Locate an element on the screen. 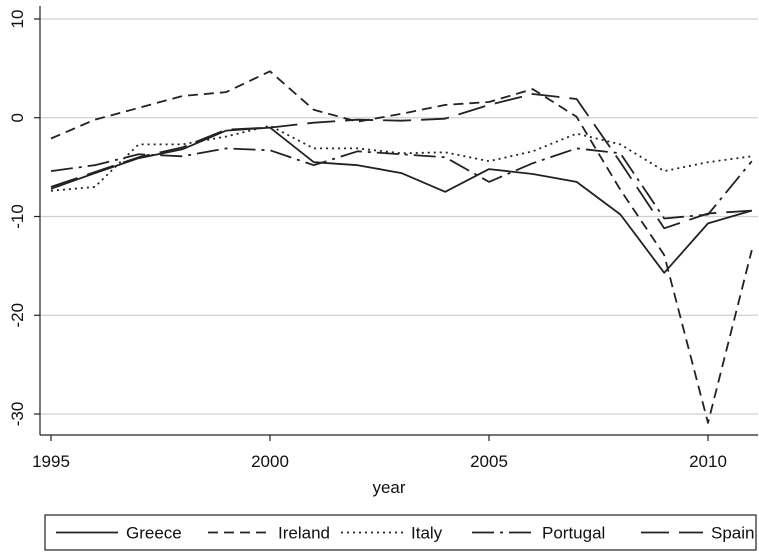 Image resolution: width=759 pixels, height=553 pixels. legend-box is located at coordinates (400, 532).